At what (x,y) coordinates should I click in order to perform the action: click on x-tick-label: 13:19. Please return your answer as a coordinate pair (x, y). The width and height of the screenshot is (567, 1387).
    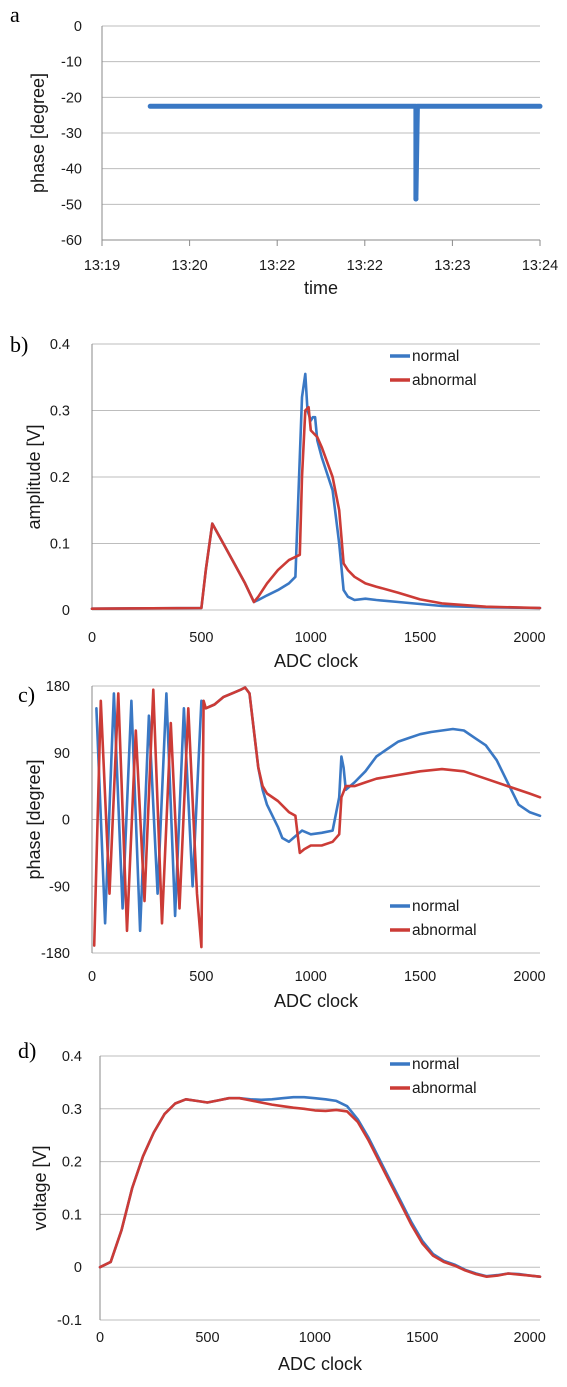
    Looking at the image, I should click on (102, 266).